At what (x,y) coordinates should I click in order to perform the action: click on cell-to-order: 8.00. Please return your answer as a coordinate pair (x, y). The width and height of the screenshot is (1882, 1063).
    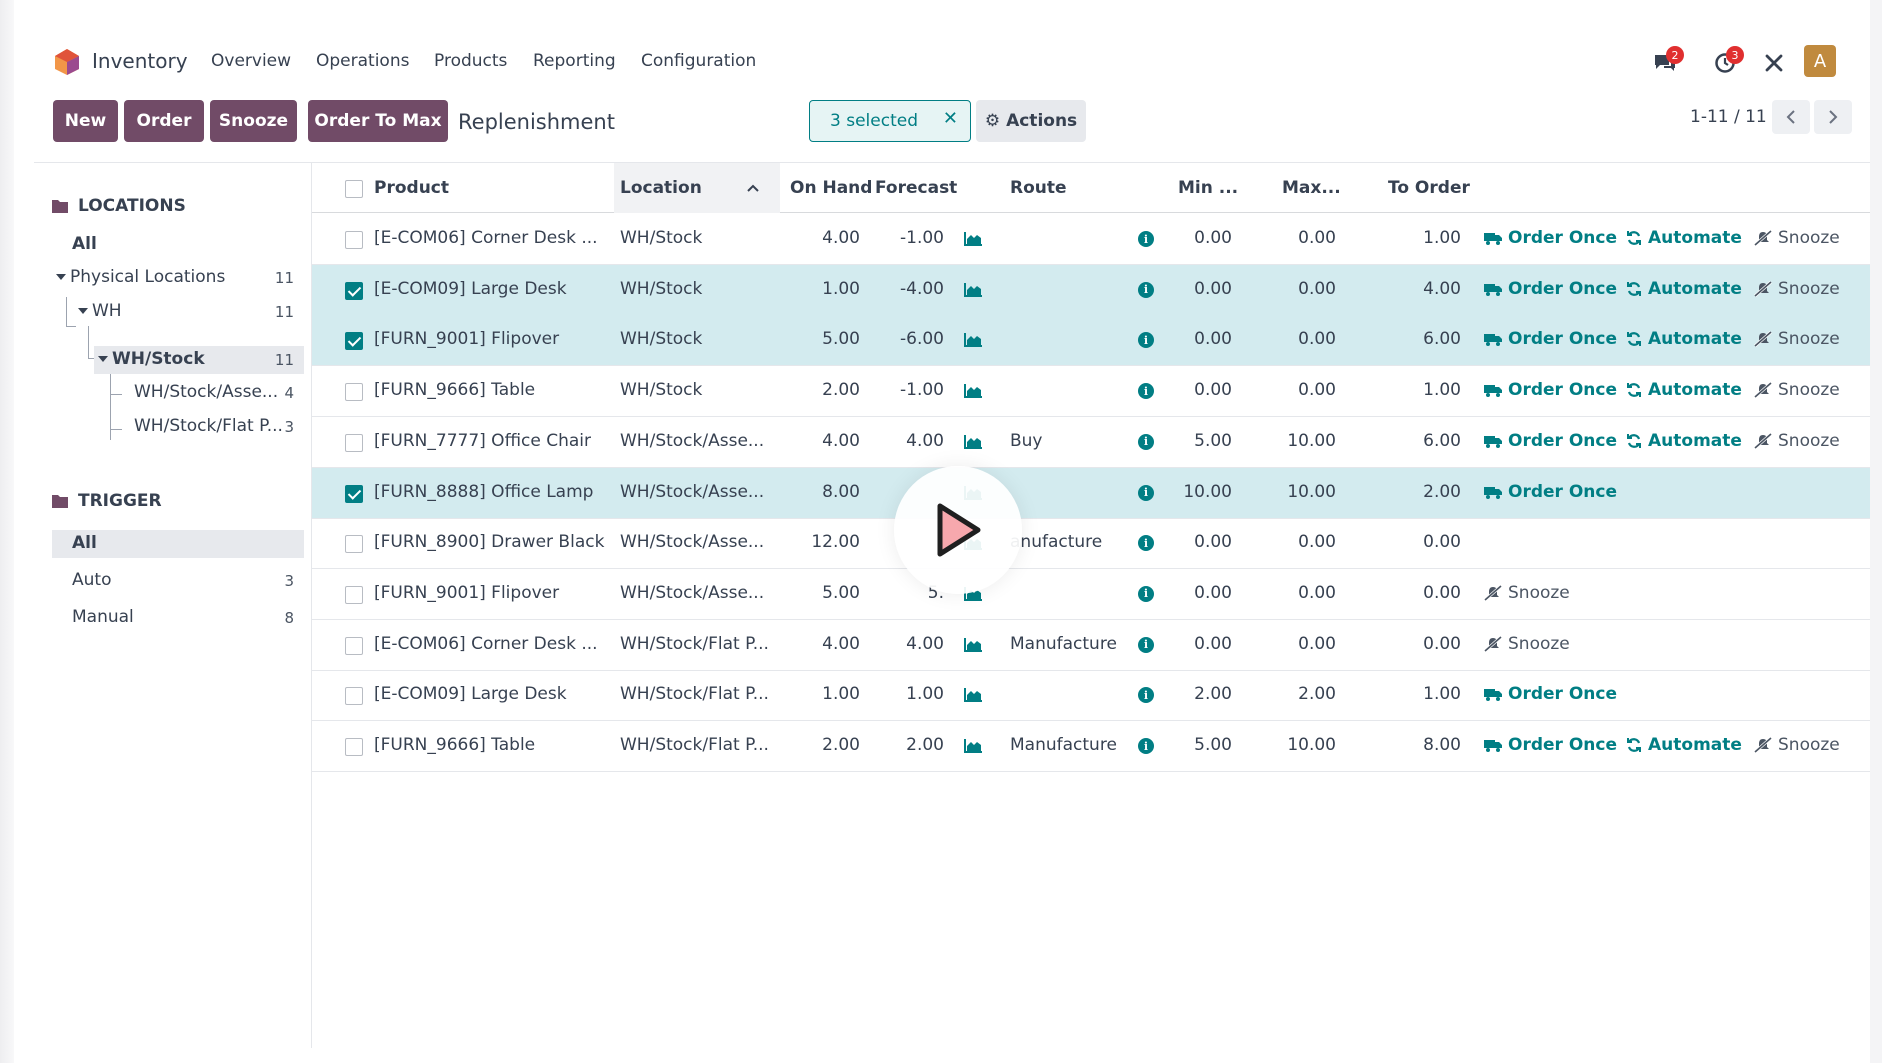
    Looking at the image, I should click on (1442, 745).